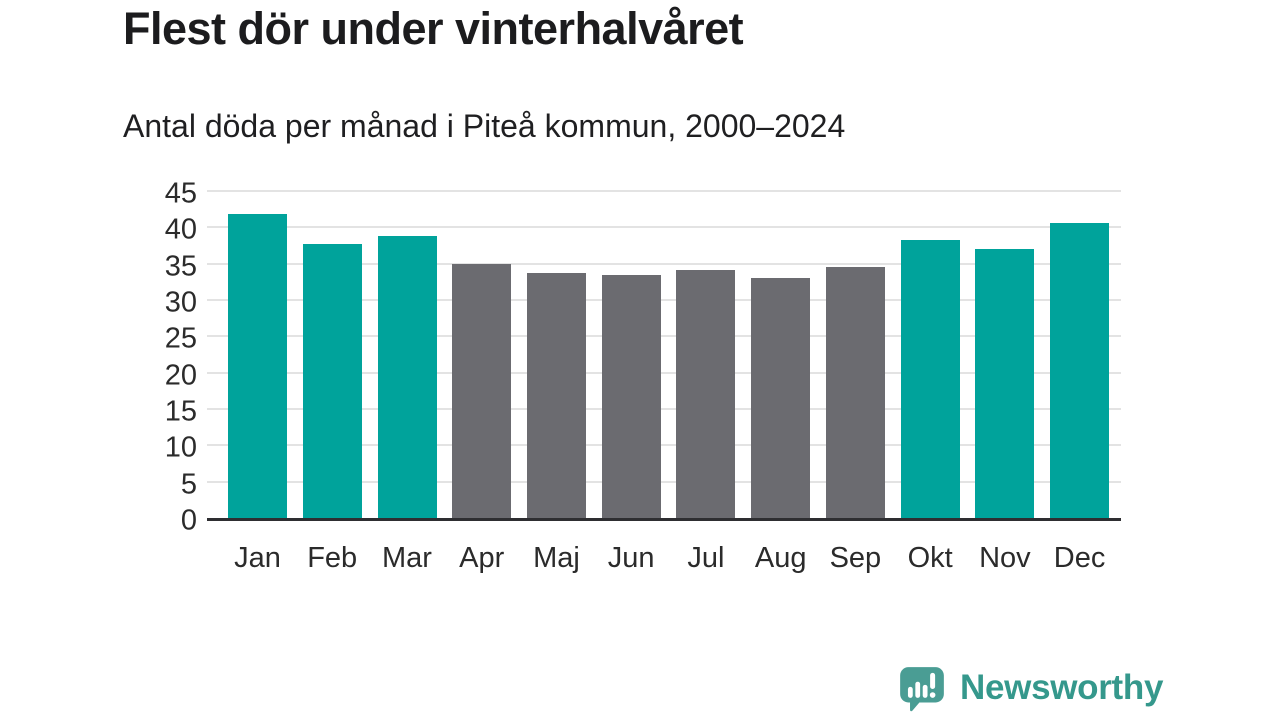  I want to click on y-tick-label-5: 5, so click(188, 484).